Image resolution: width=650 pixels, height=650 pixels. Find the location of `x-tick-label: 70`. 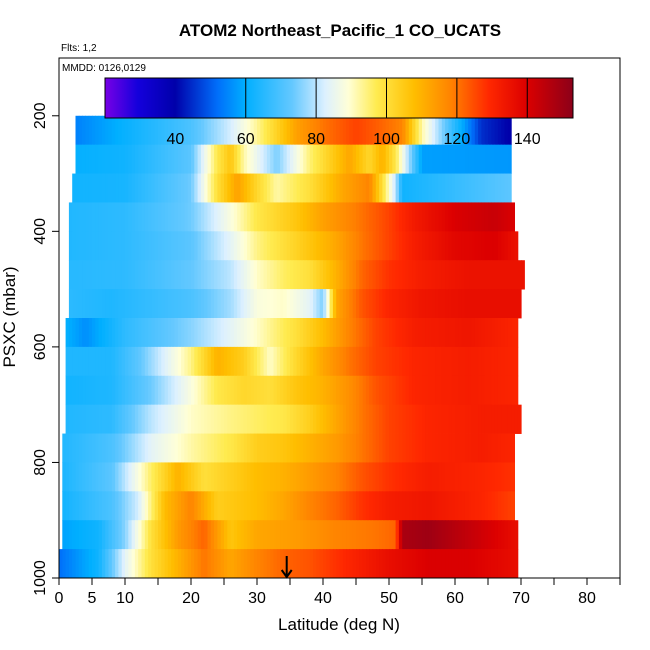

x-tick-label: 70 is located at coordinates (521, 598).